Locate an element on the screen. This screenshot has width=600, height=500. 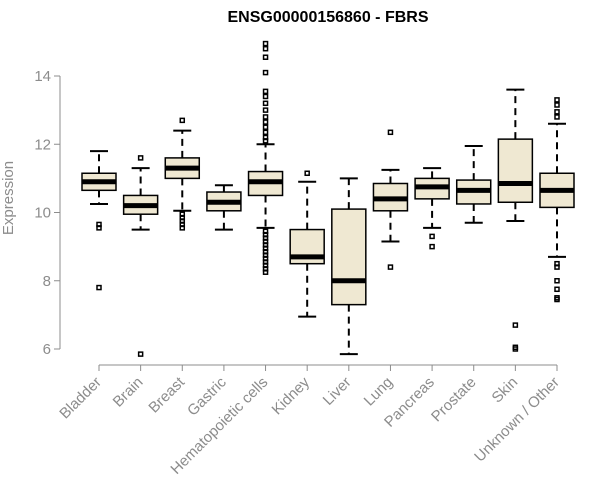
x-tick-label: Lung is located at coordinates (379, 392).